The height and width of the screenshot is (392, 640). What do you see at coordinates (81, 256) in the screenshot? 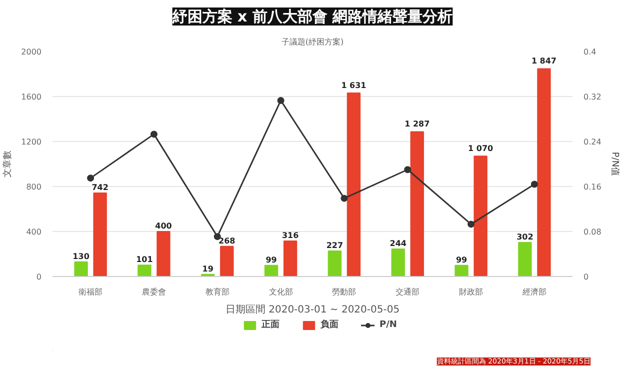
I see `data-label: 130` at bounding box center [81, 256].